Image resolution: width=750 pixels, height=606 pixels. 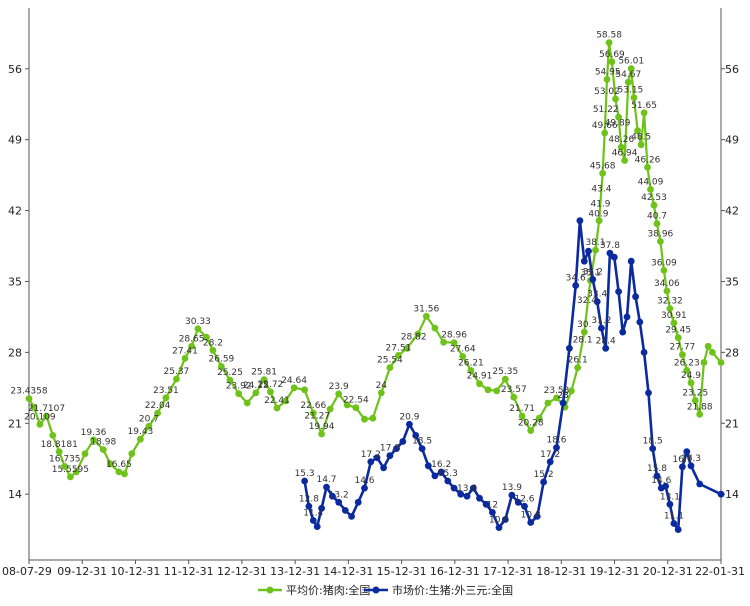 What do you see at coordinates (455, 571) in the screenshot?
I see `x-tick-label-16-12-31: 16-12-31` at bounding box center [455, 571].